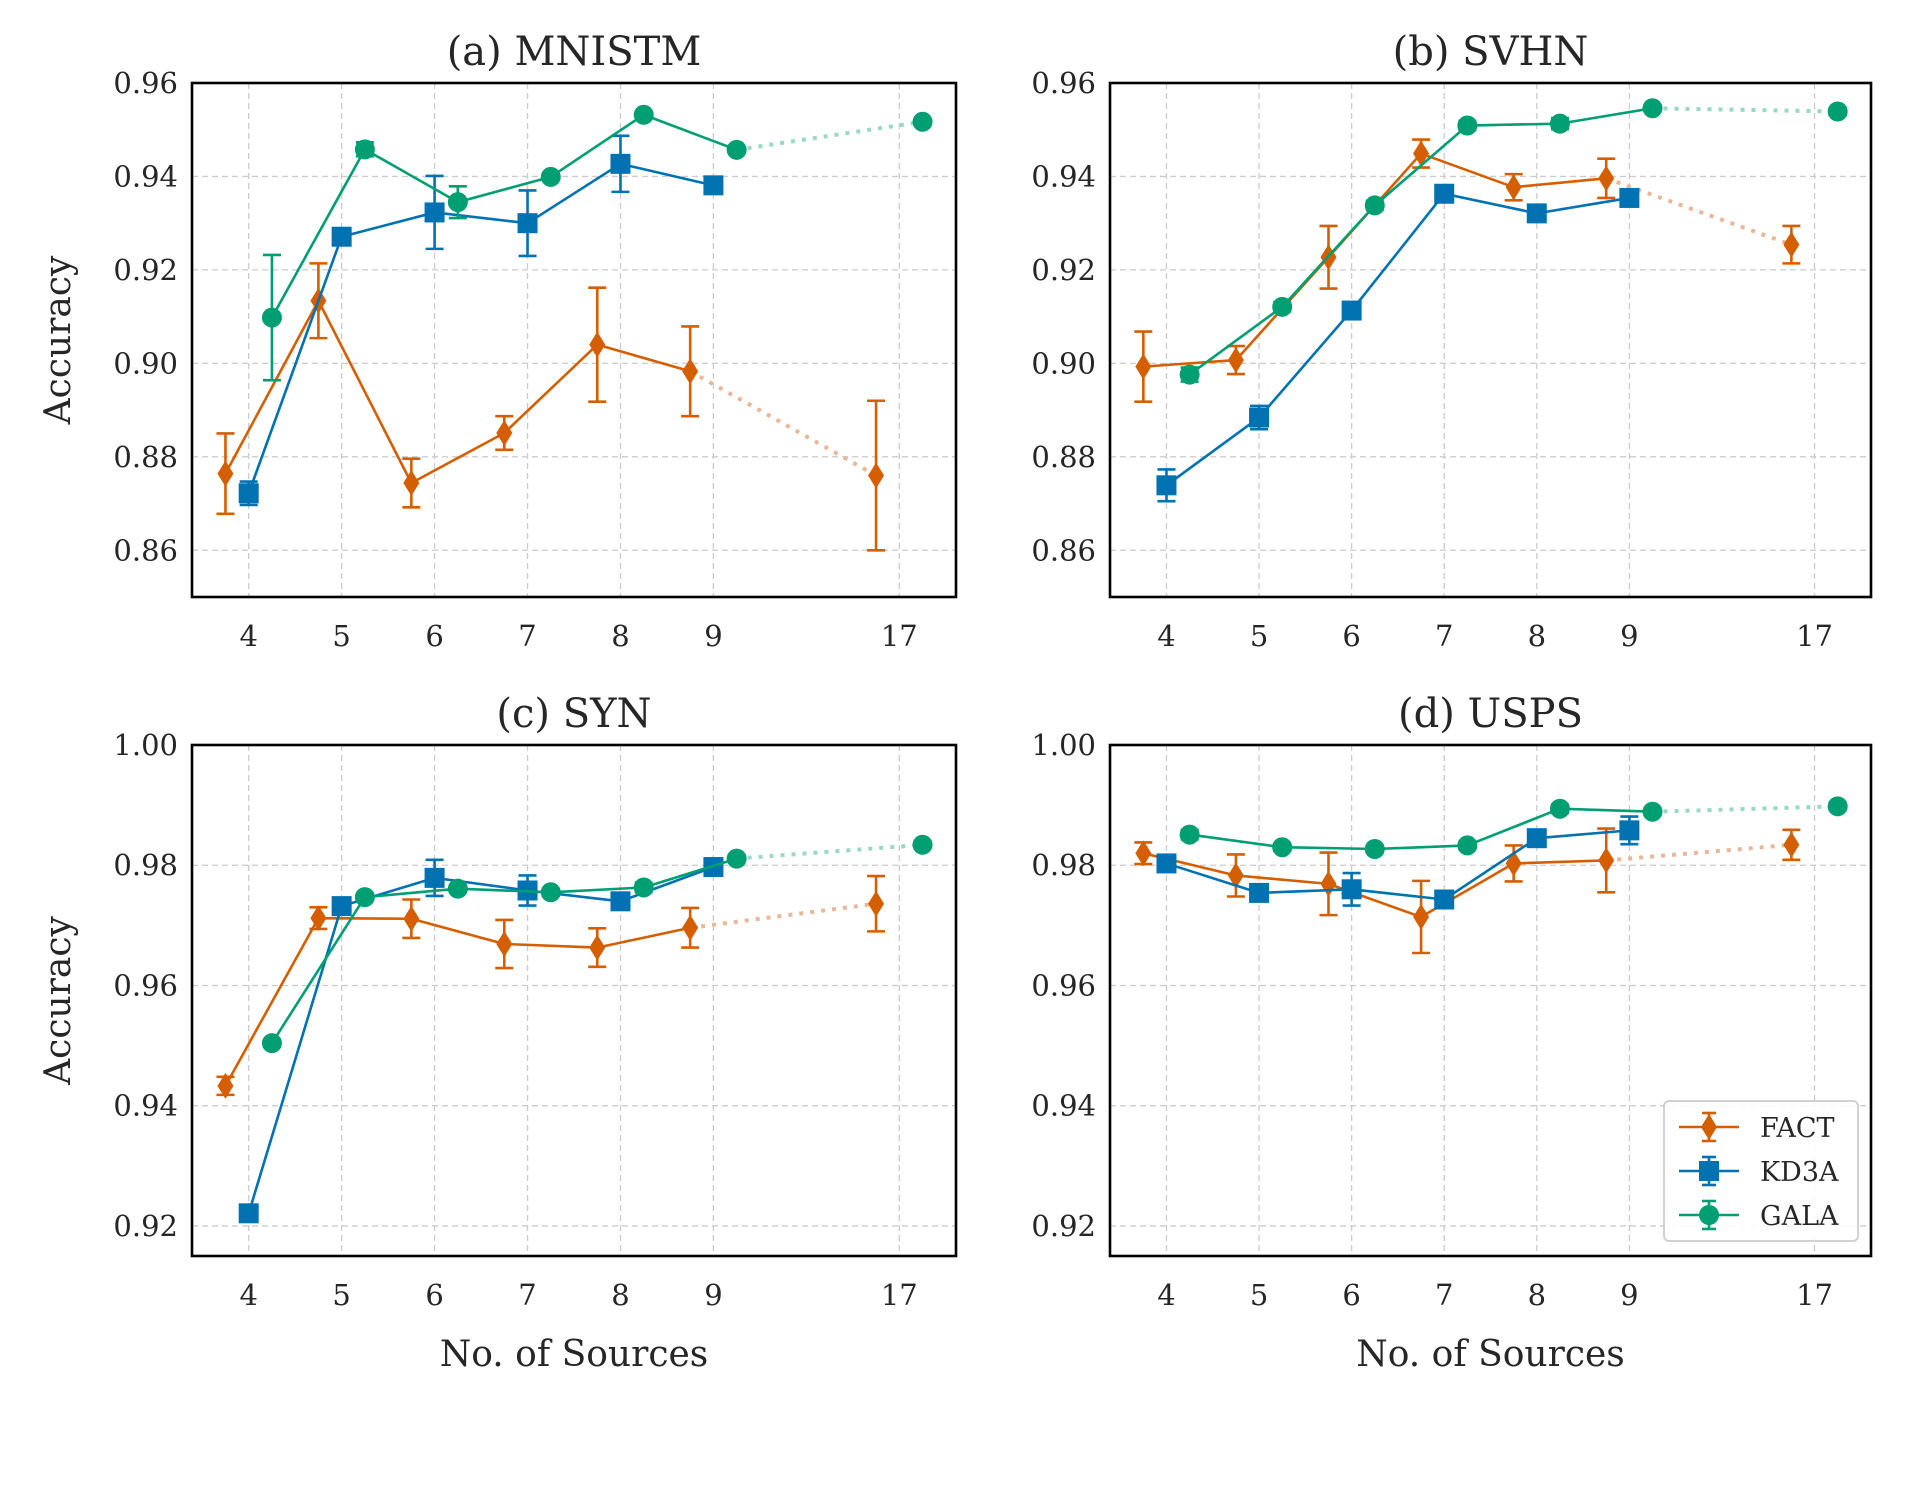  Describe the element at coordinates (1757, 1127) in the screenshot. I see `legend-entry-fact: FACT` at that location.